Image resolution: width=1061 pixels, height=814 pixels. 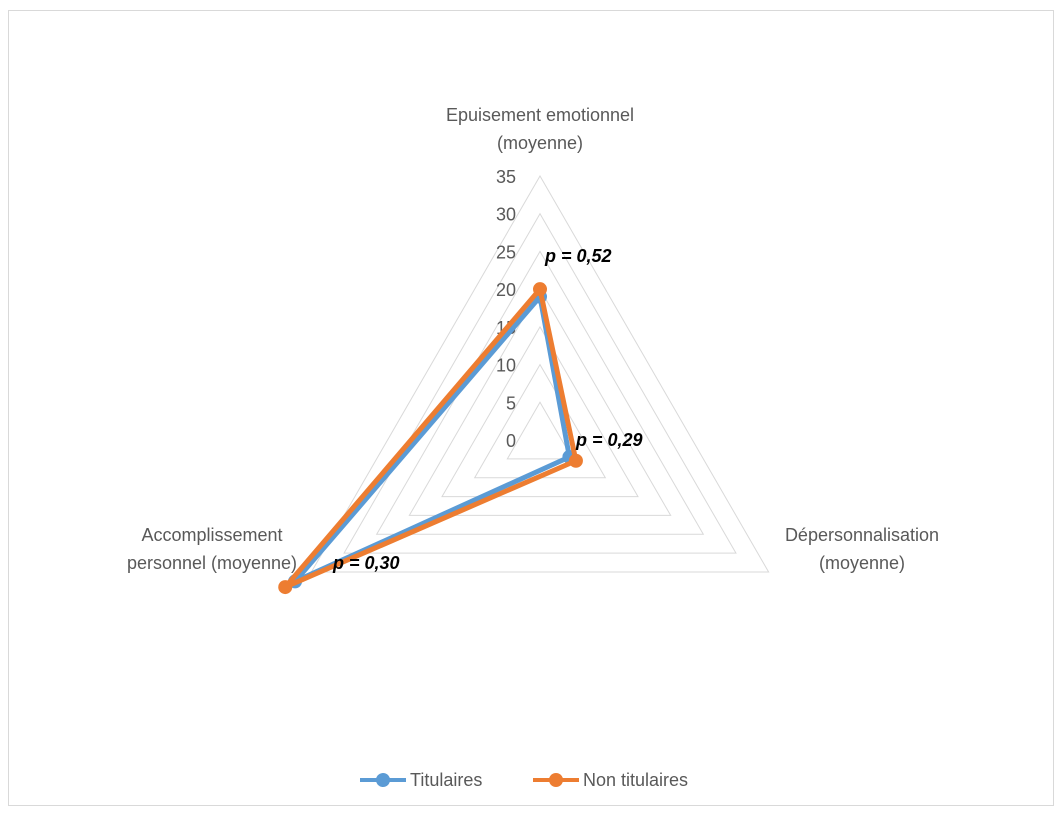 I want to click on tick-label: 10, so click(x=506, y=366).